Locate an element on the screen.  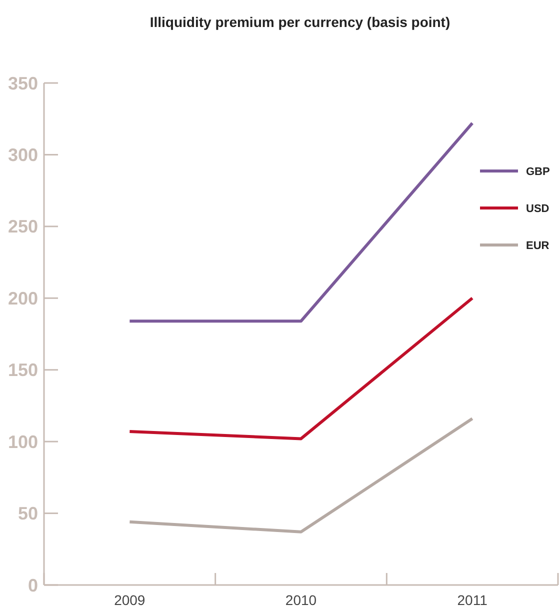
x-tick-label: 2009 is located at coordinates (130, 600).